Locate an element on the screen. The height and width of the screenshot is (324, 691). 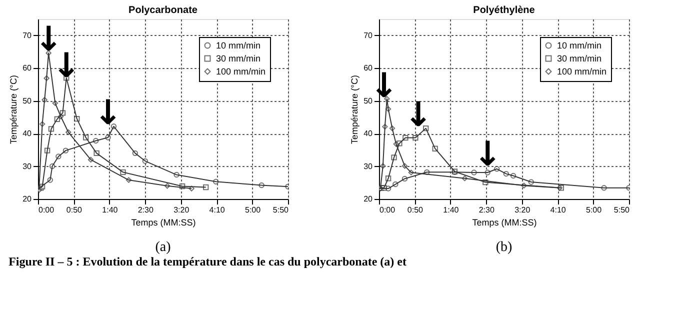
text: (a) is located at coordinates (163, 247).